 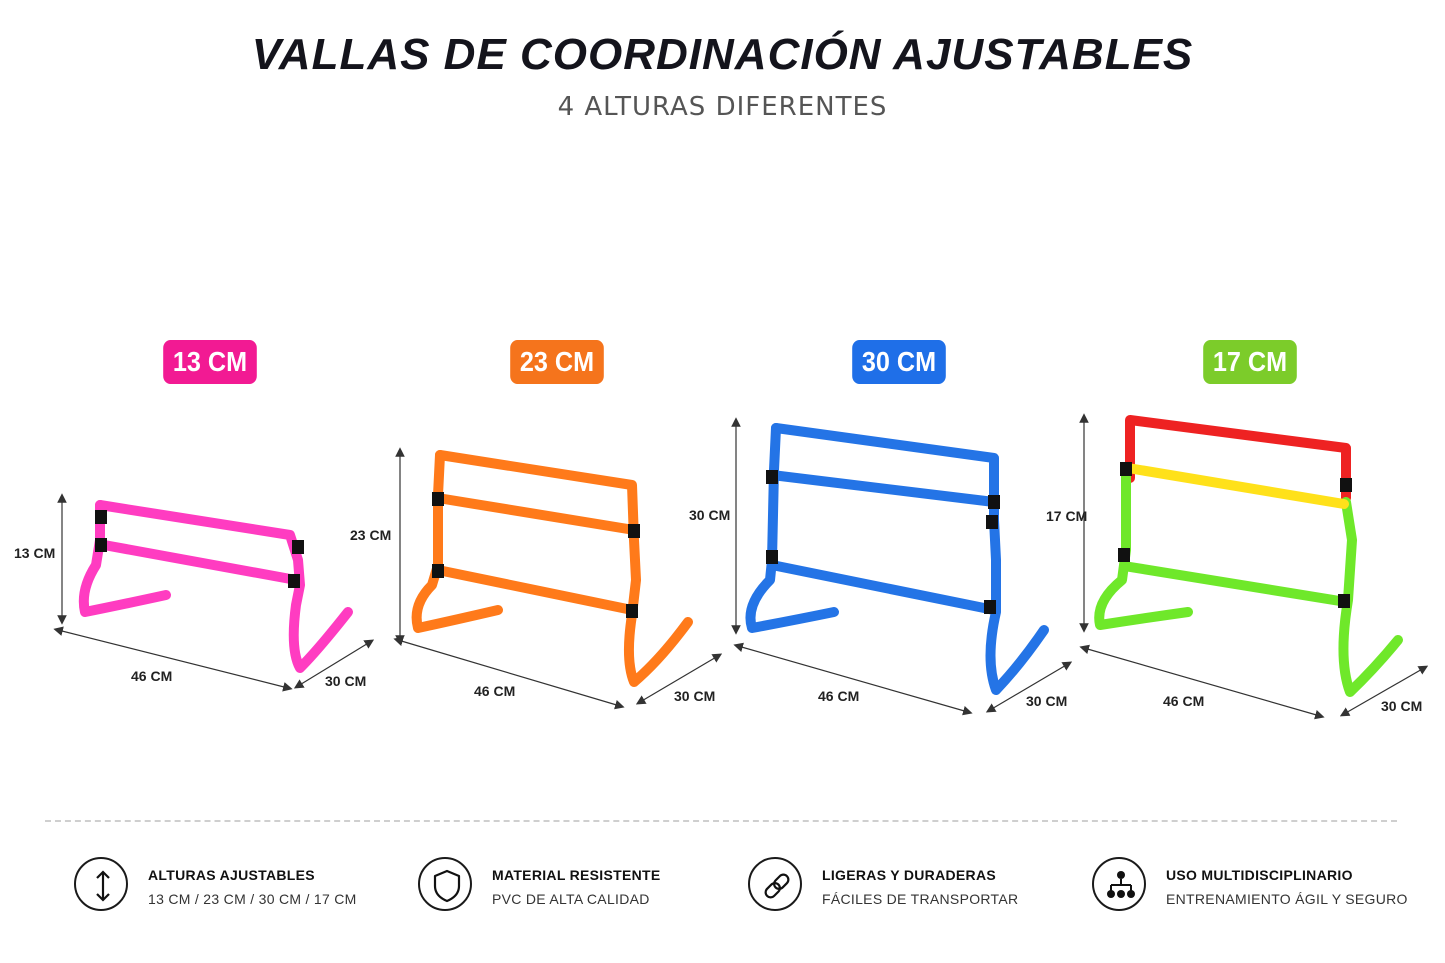 I want to click on height-label-30cm: 30 CM, so click(x=710, y=515).